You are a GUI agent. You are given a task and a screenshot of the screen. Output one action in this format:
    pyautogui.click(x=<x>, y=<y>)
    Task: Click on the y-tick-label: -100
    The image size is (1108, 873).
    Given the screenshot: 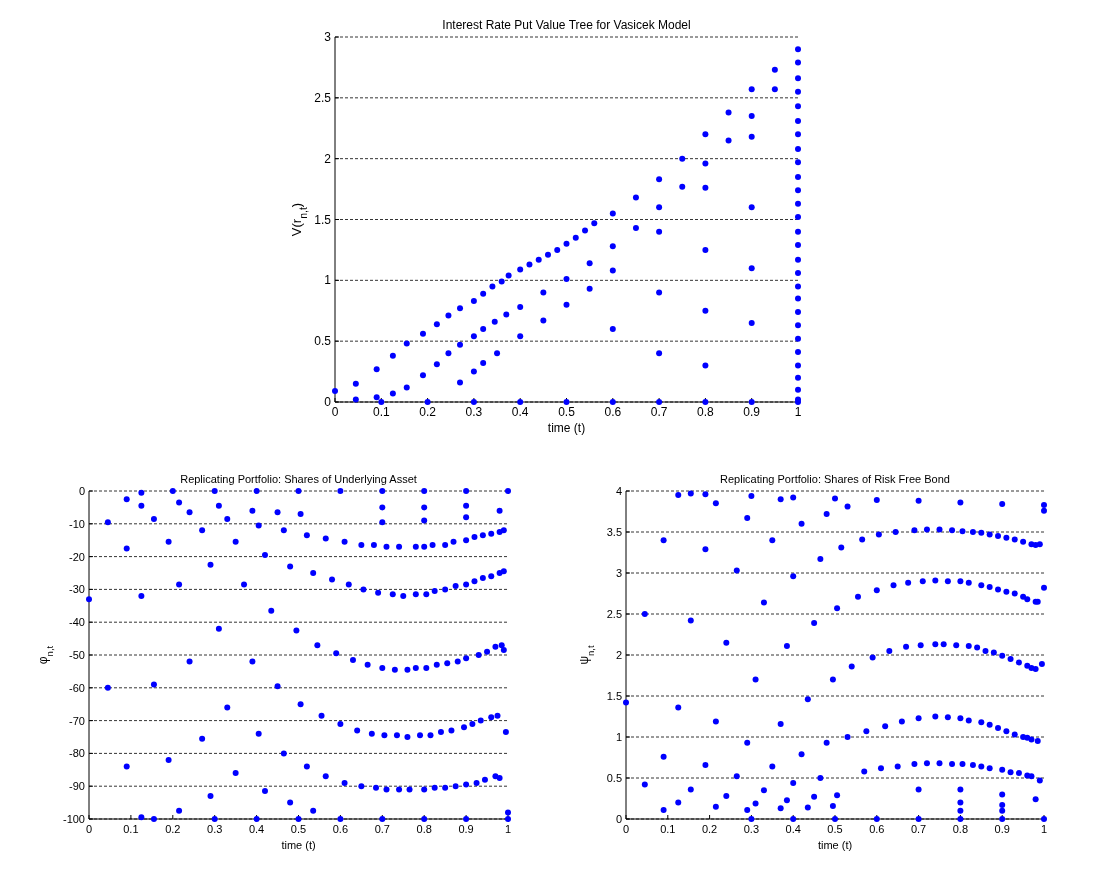 What is the action you would take?
    pyautogui.click(x=73, y=819)
    